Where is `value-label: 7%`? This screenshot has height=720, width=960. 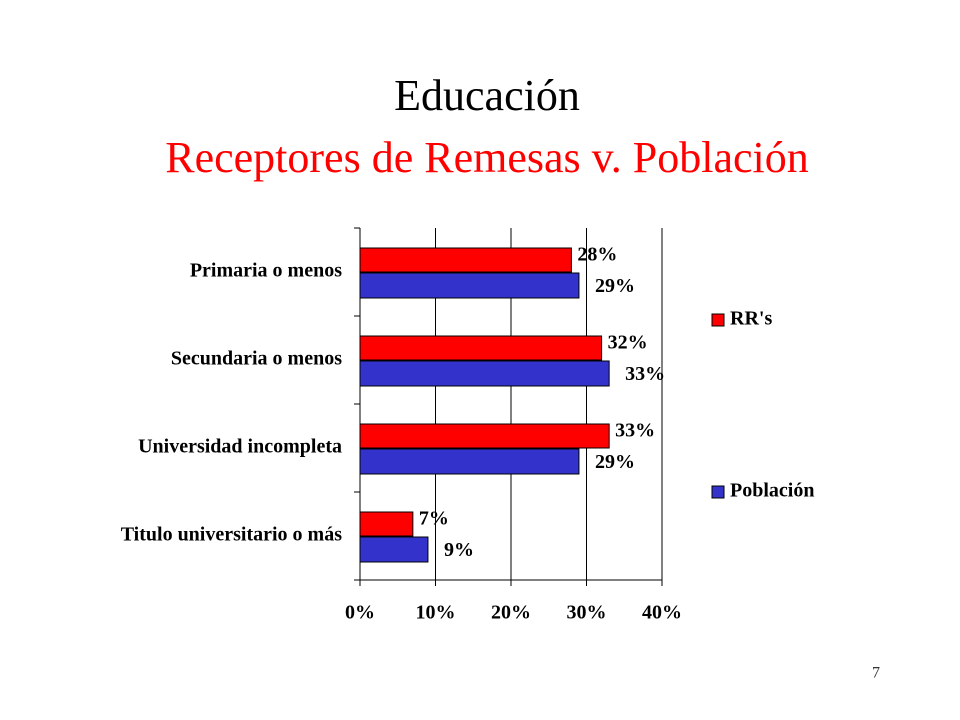
value-label: 7% is located at coordinates (434, 519).